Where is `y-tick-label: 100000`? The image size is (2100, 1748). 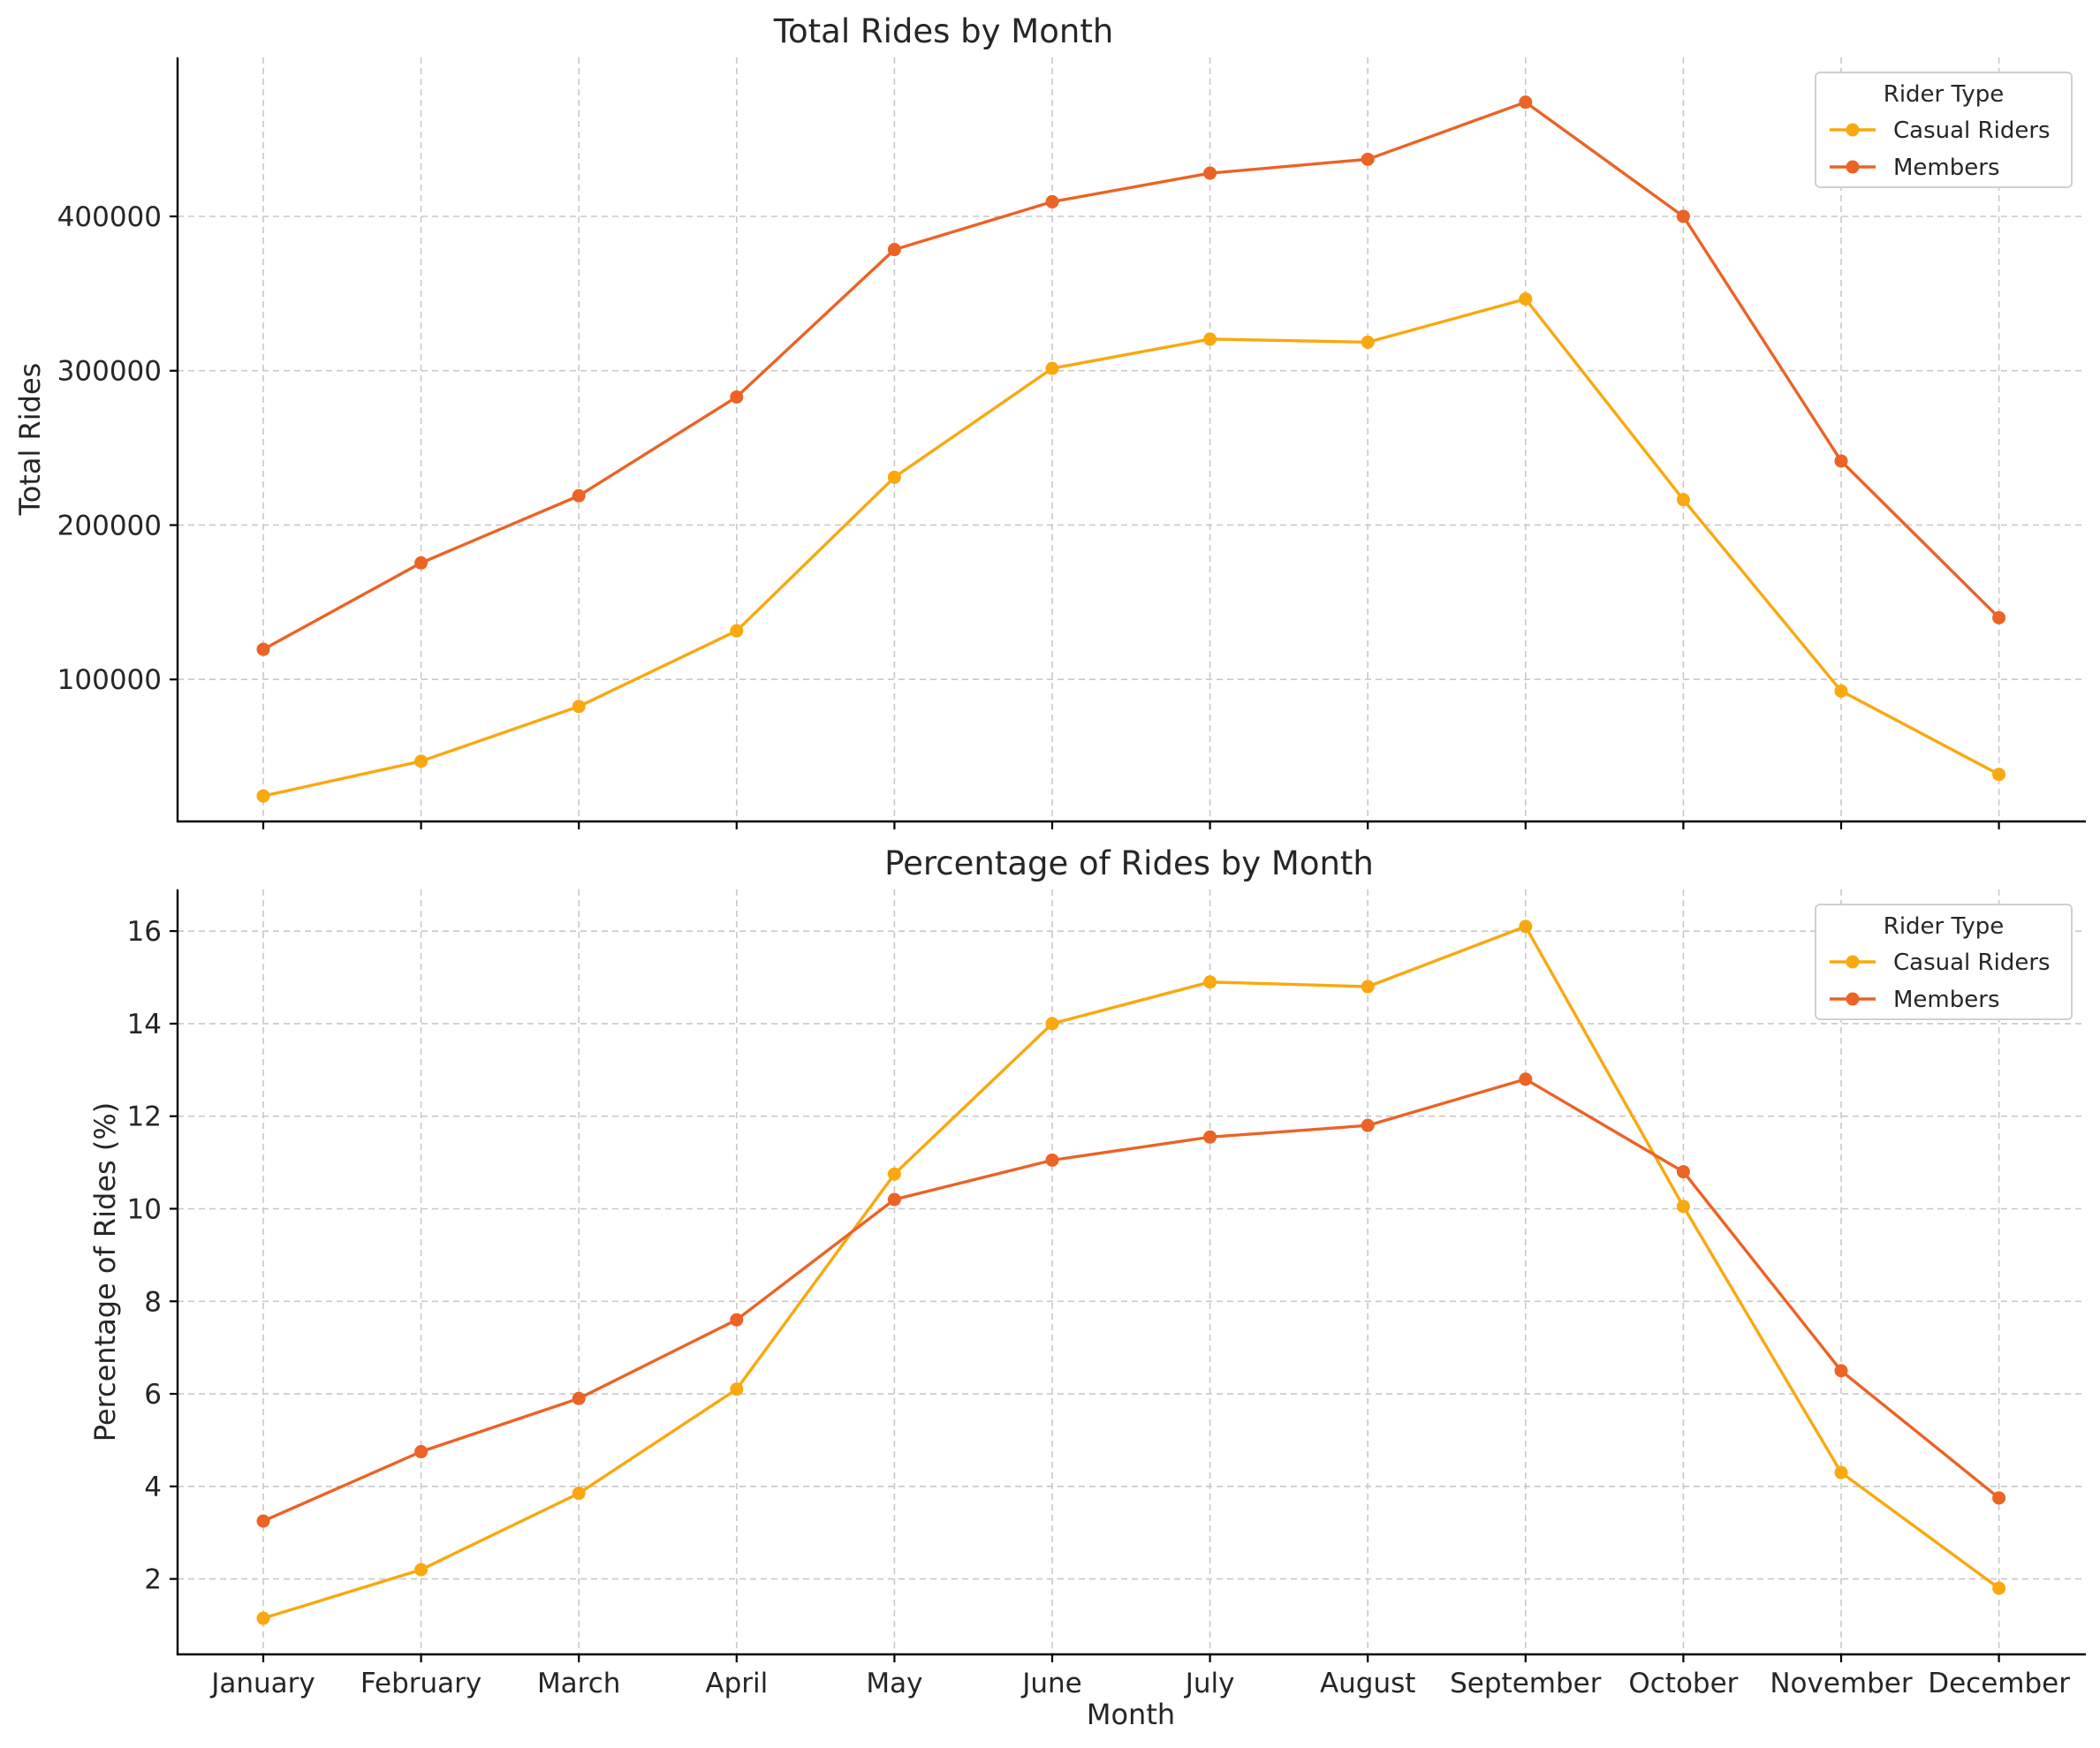 y-tick-label: 100000 is located at coordinates (109, 680).